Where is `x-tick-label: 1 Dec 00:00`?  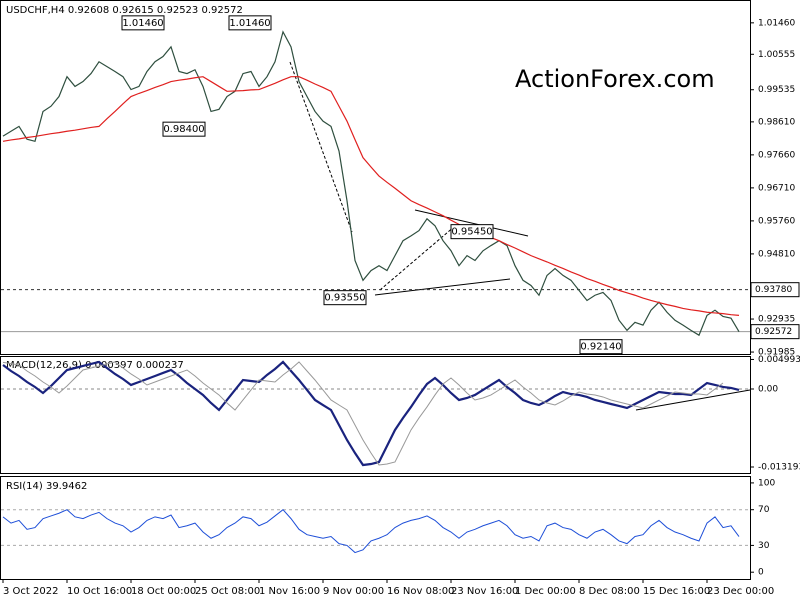
x-tick-label: 1 Dec 00:00 is located at coordinates (545, 591).